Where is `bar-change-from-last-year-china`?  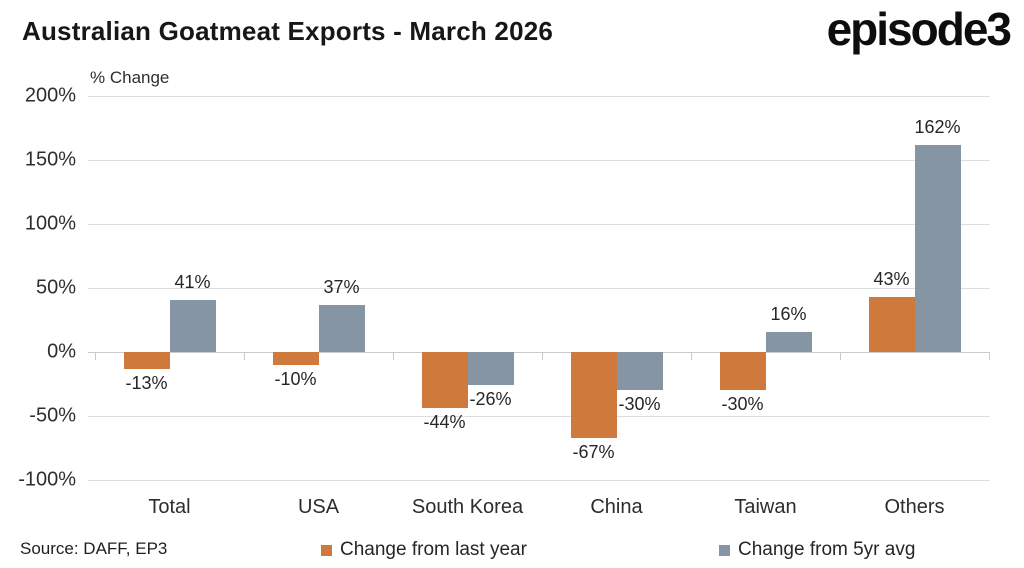
bar-change-from-last-year-china is located at coordinates (593, 395).